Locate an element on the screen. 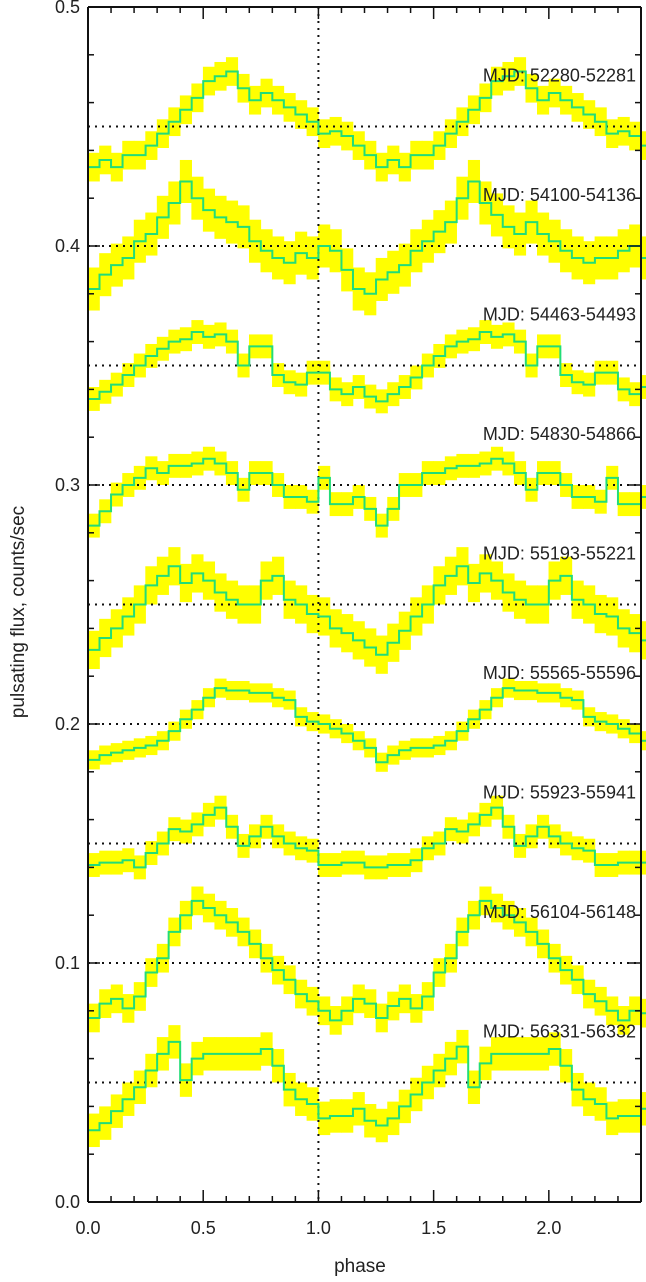 This screenshot has height=1282, width=646. series-label-1: MJD: 52280-52281 is located at coordinates (559, 76).